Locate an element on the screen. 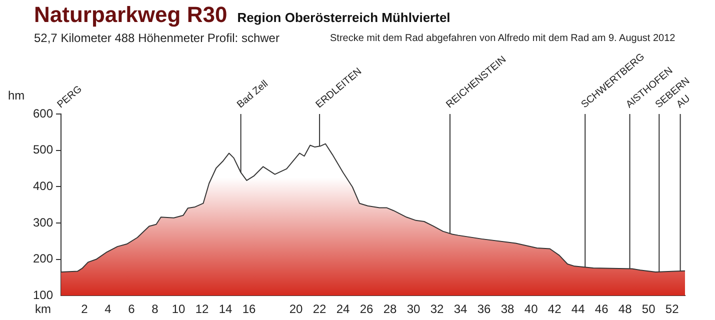  y-axis-title: hm is located at coordinates (16, 95).